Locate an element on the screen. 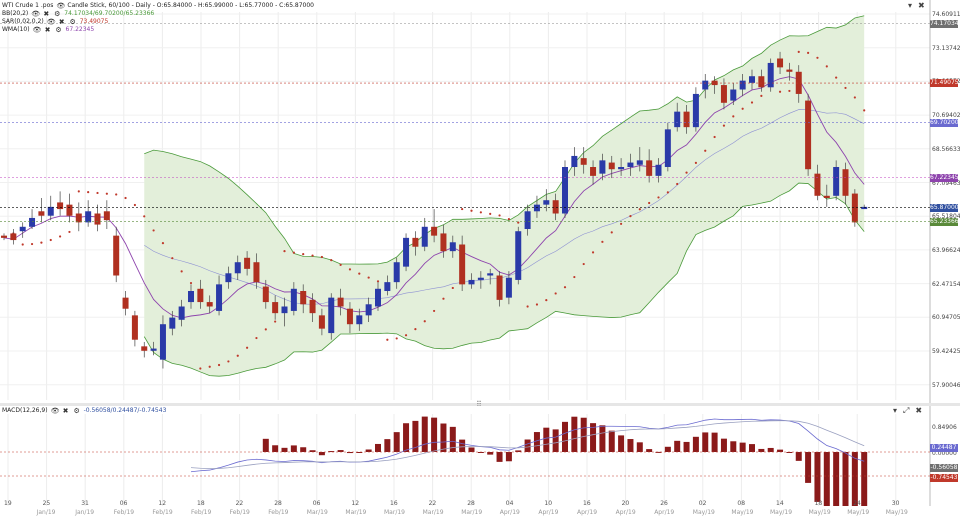 The image size is (960, 517). maximize-icon: ⤢ is located at coordinates (906, 410).